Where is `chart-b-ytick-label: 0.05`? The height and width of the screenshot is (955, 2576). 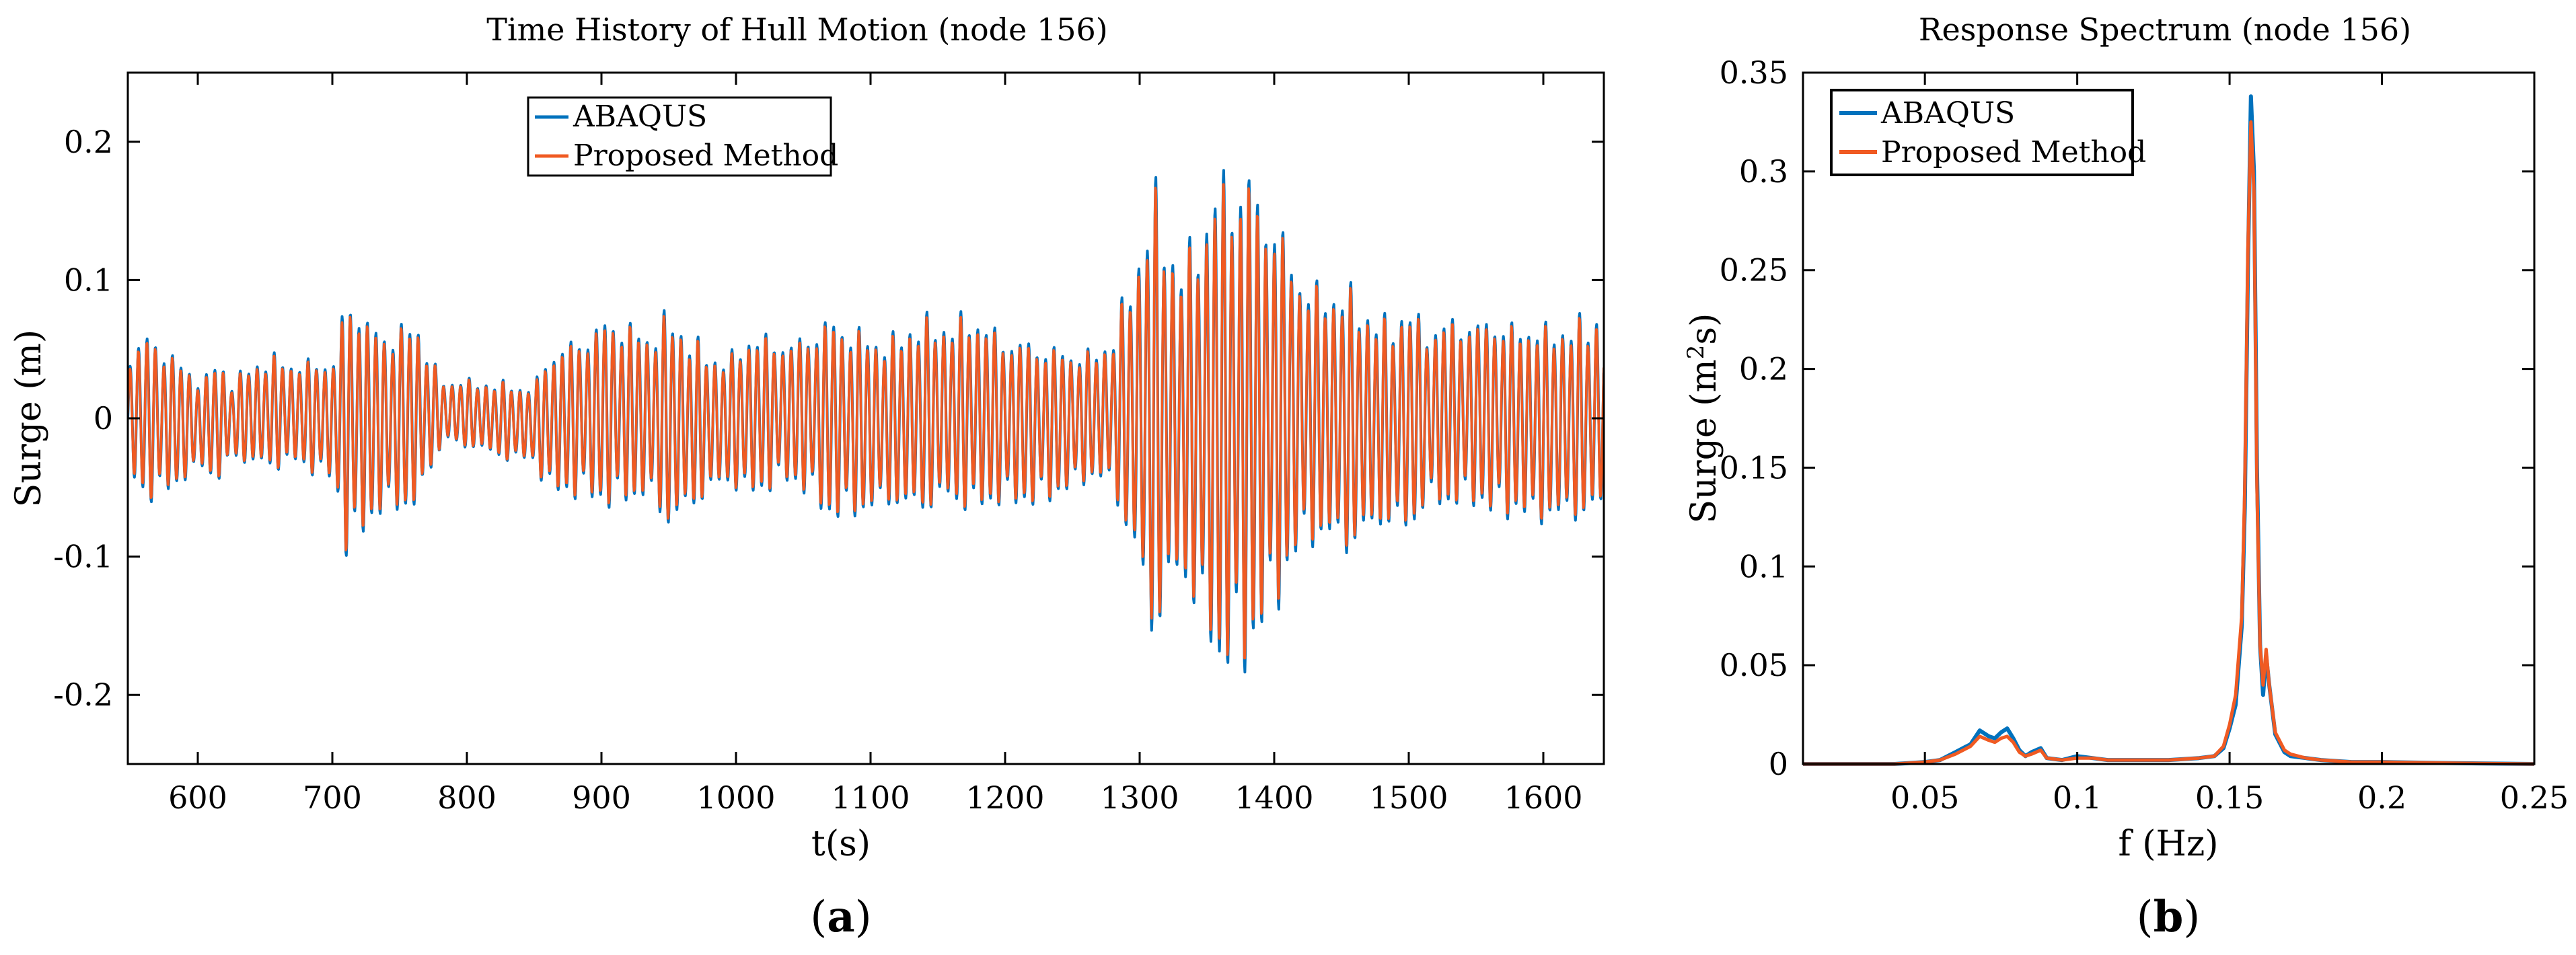
chart-b-ytick-label: 0.05 is located at coordinates (1754, 665).